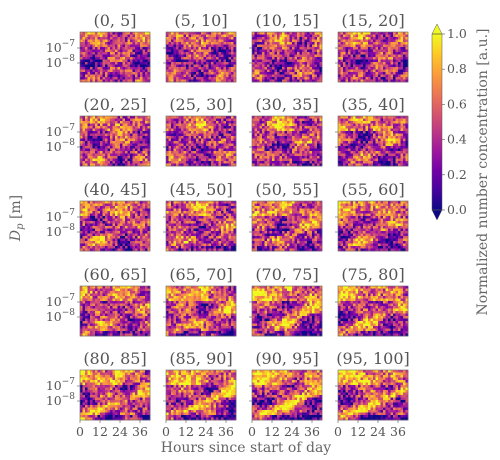  Describe the element at coordinates (200, 216) in the screenshot. I see `panel: (45, 50]` at that location.